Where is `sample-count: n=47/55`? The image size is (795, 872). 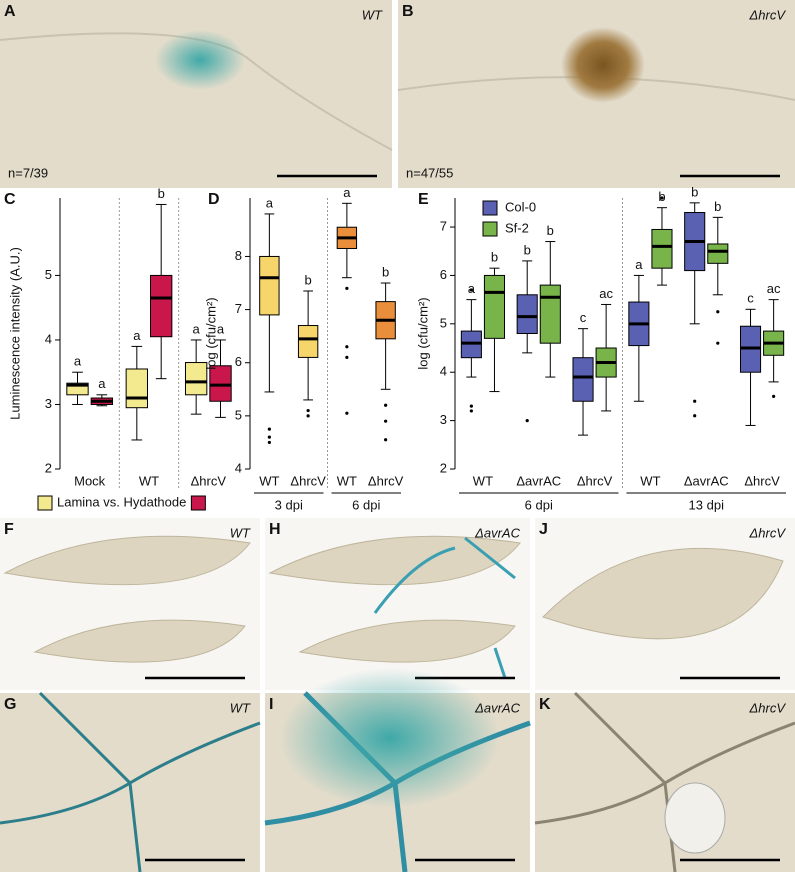
sample-count: n=47/55 is located at coordinates (429, 172).